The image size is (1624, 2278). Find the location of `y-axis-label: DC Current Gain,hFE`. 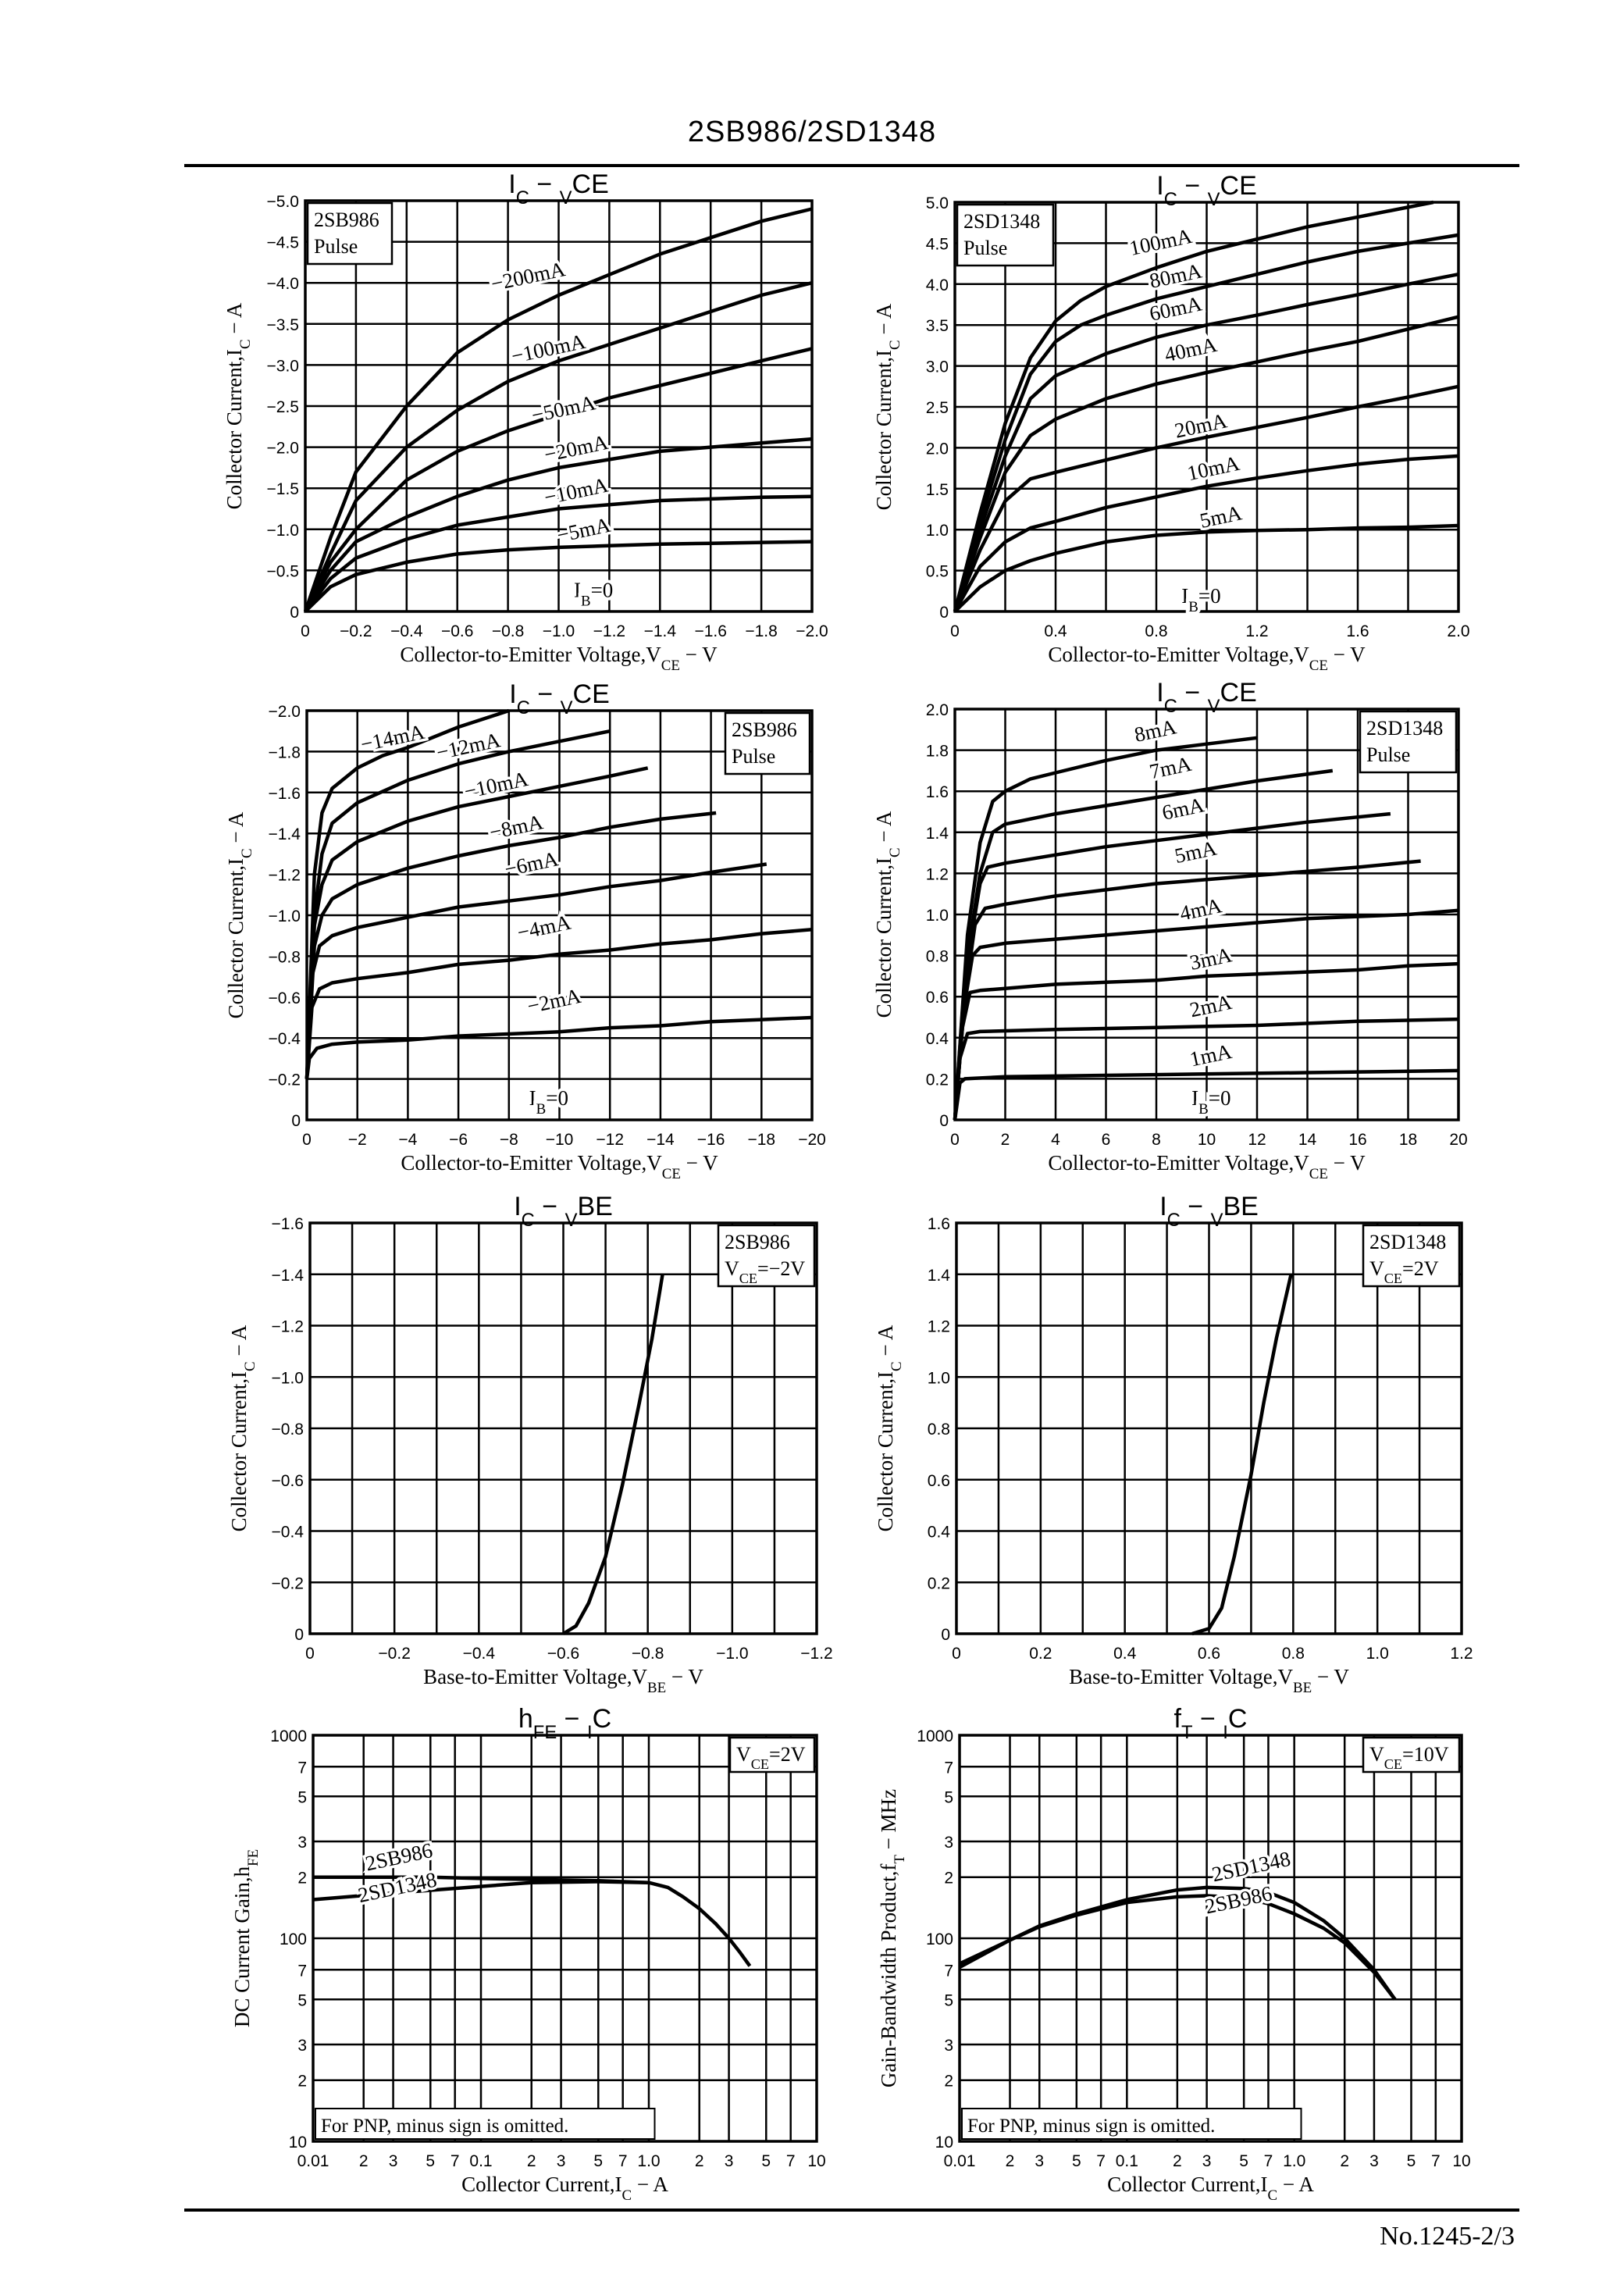

y-axis-label: DC Current Gain,hFE is located at coordinates (246, 1938).